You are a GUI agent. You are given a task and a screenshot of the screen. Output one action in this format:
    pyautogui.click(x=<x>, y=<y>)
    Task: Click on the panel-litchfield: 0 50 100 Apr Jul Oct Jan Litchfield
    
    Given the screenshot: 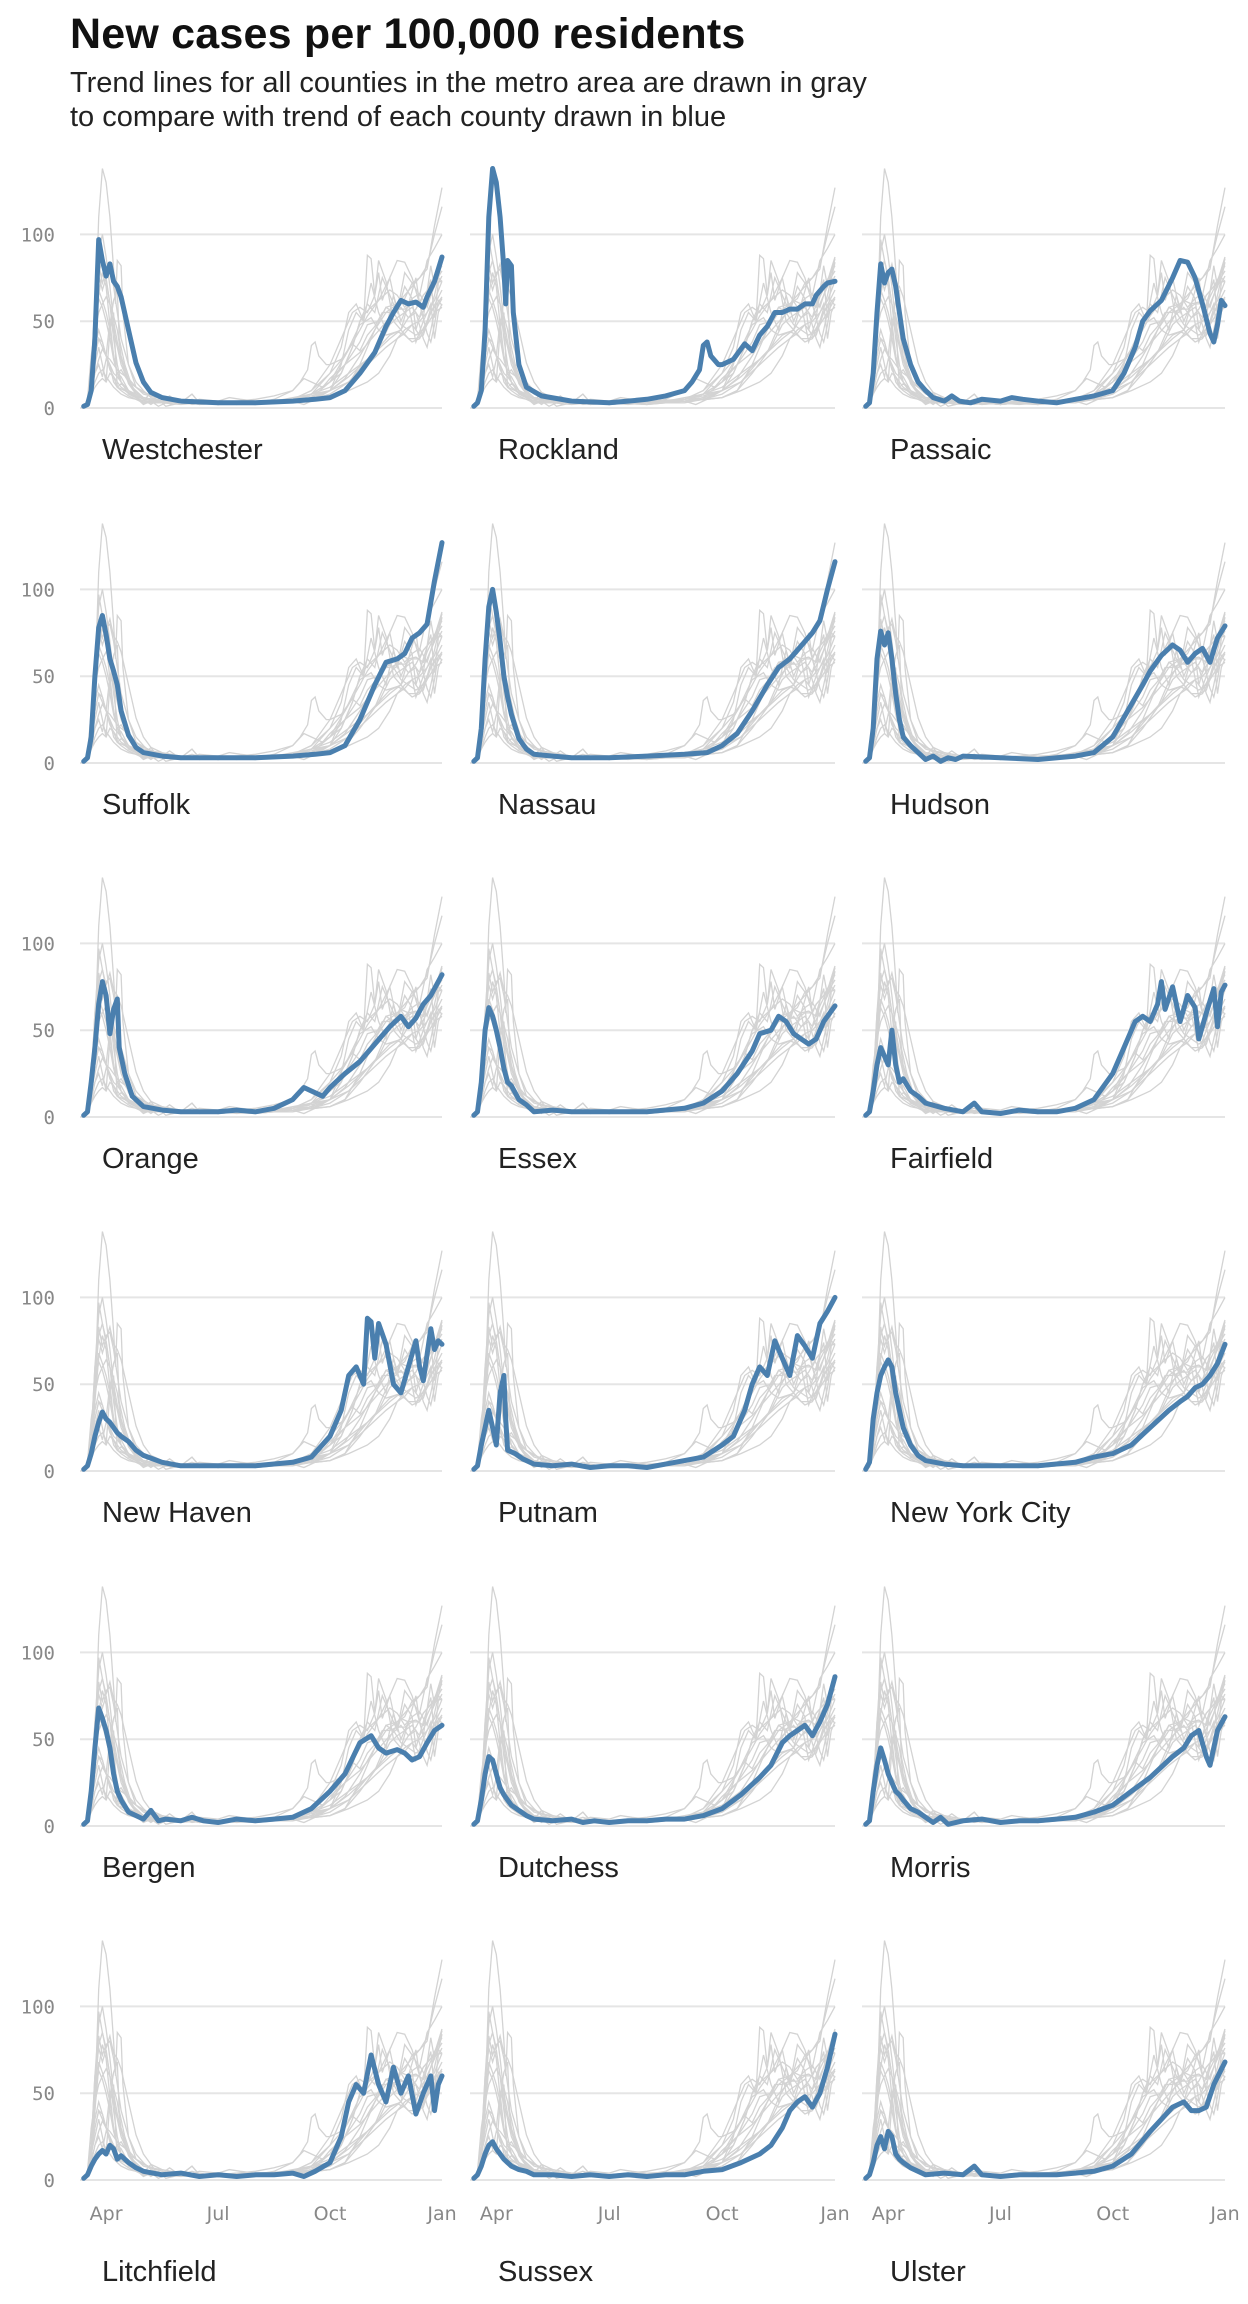 What is the action you would take?
    pyautogui.click(x=239, y=2114)
    